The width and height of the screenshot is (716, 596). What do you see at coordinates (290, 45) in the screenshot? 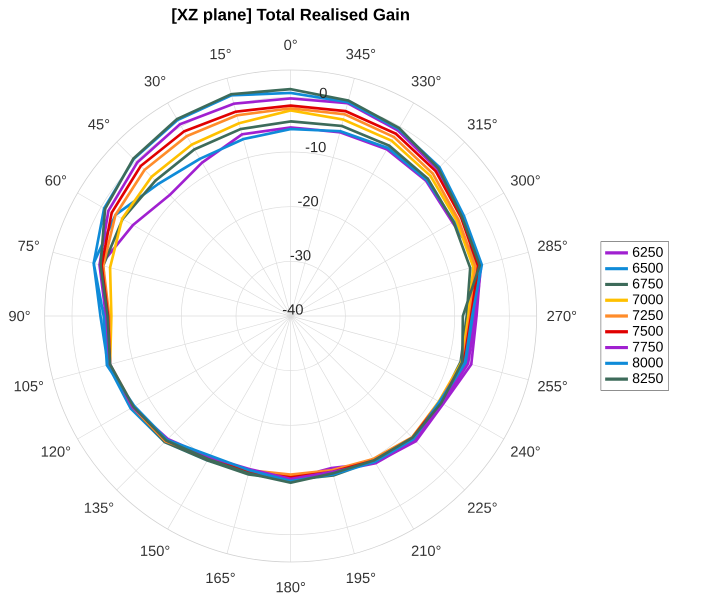
I see `spoke-label: 0°` at bounding box center [290, 45].